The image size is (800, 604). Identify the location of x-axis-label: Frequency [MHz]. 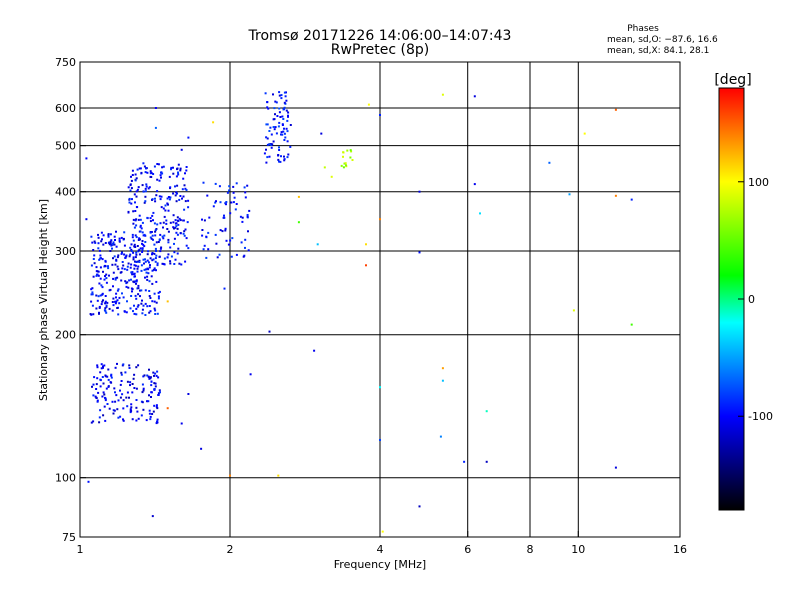
(380, 564).